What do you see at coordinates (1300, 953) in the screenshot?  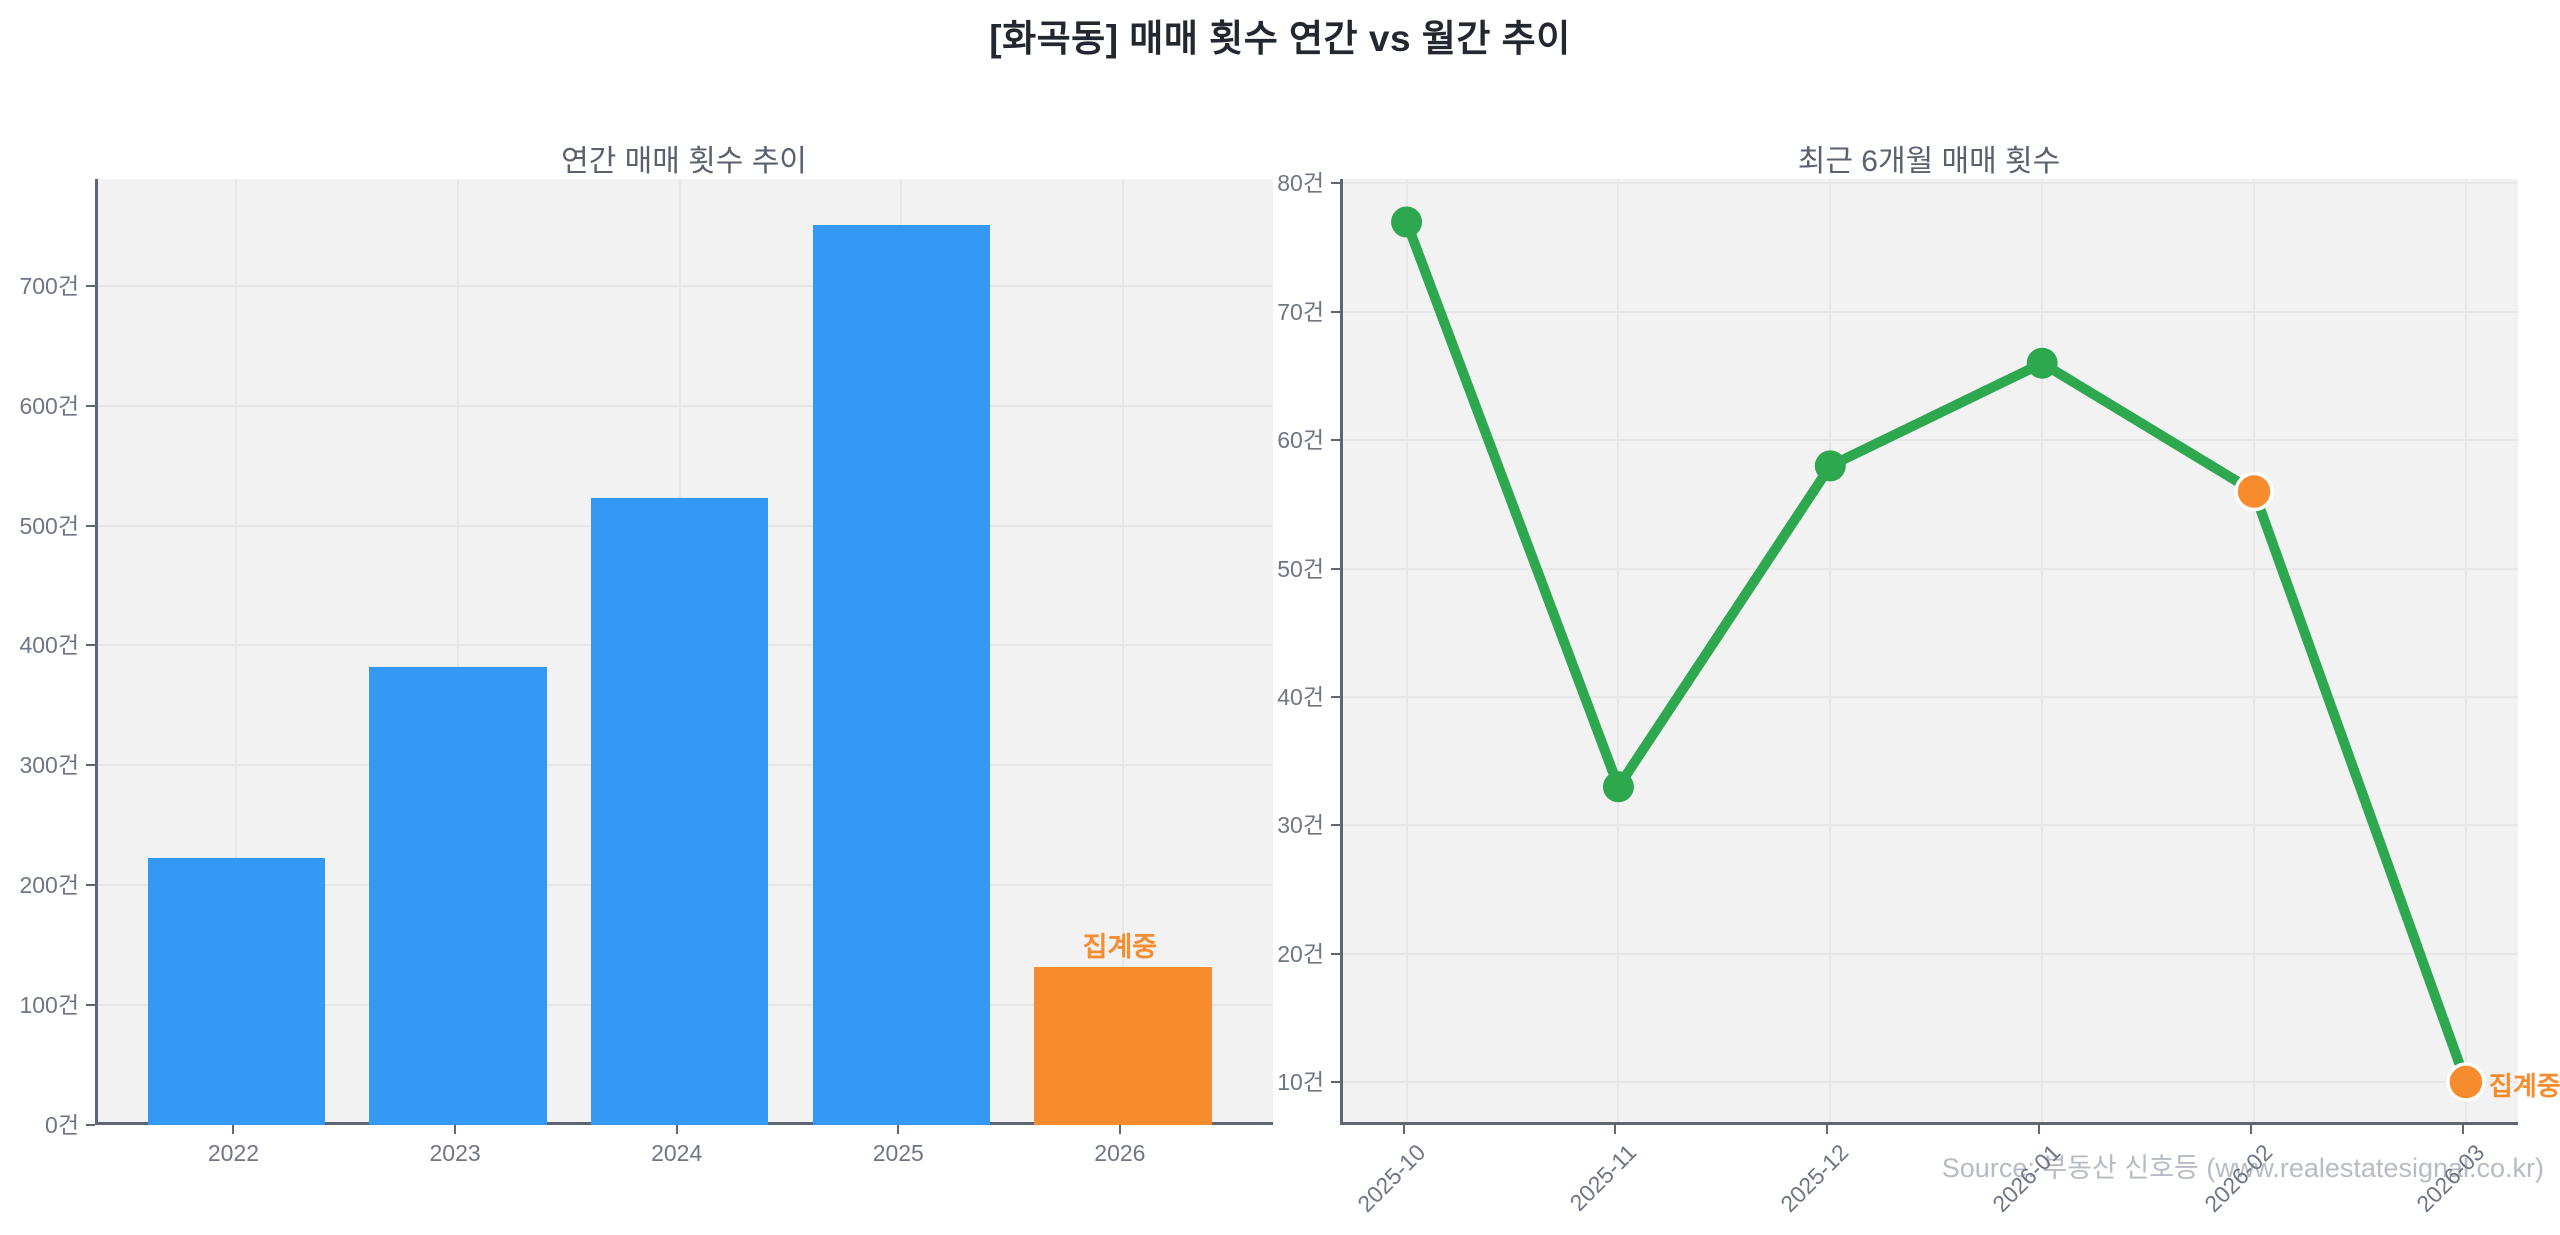 I see `y-tick-label: 20건` at bounding box center [1300, 953].